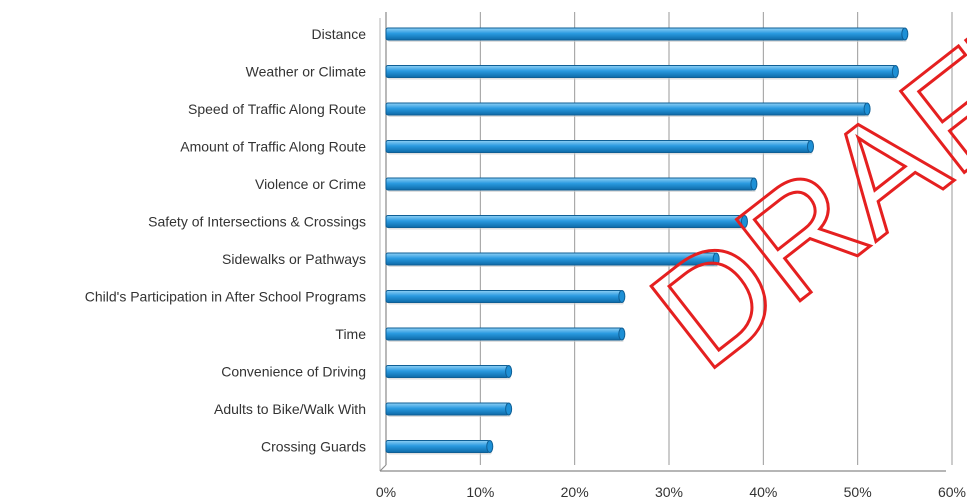  Describe the element at coordinates (763, 492) in the screenshot. I see `x-tick-label: 40%` at that location.